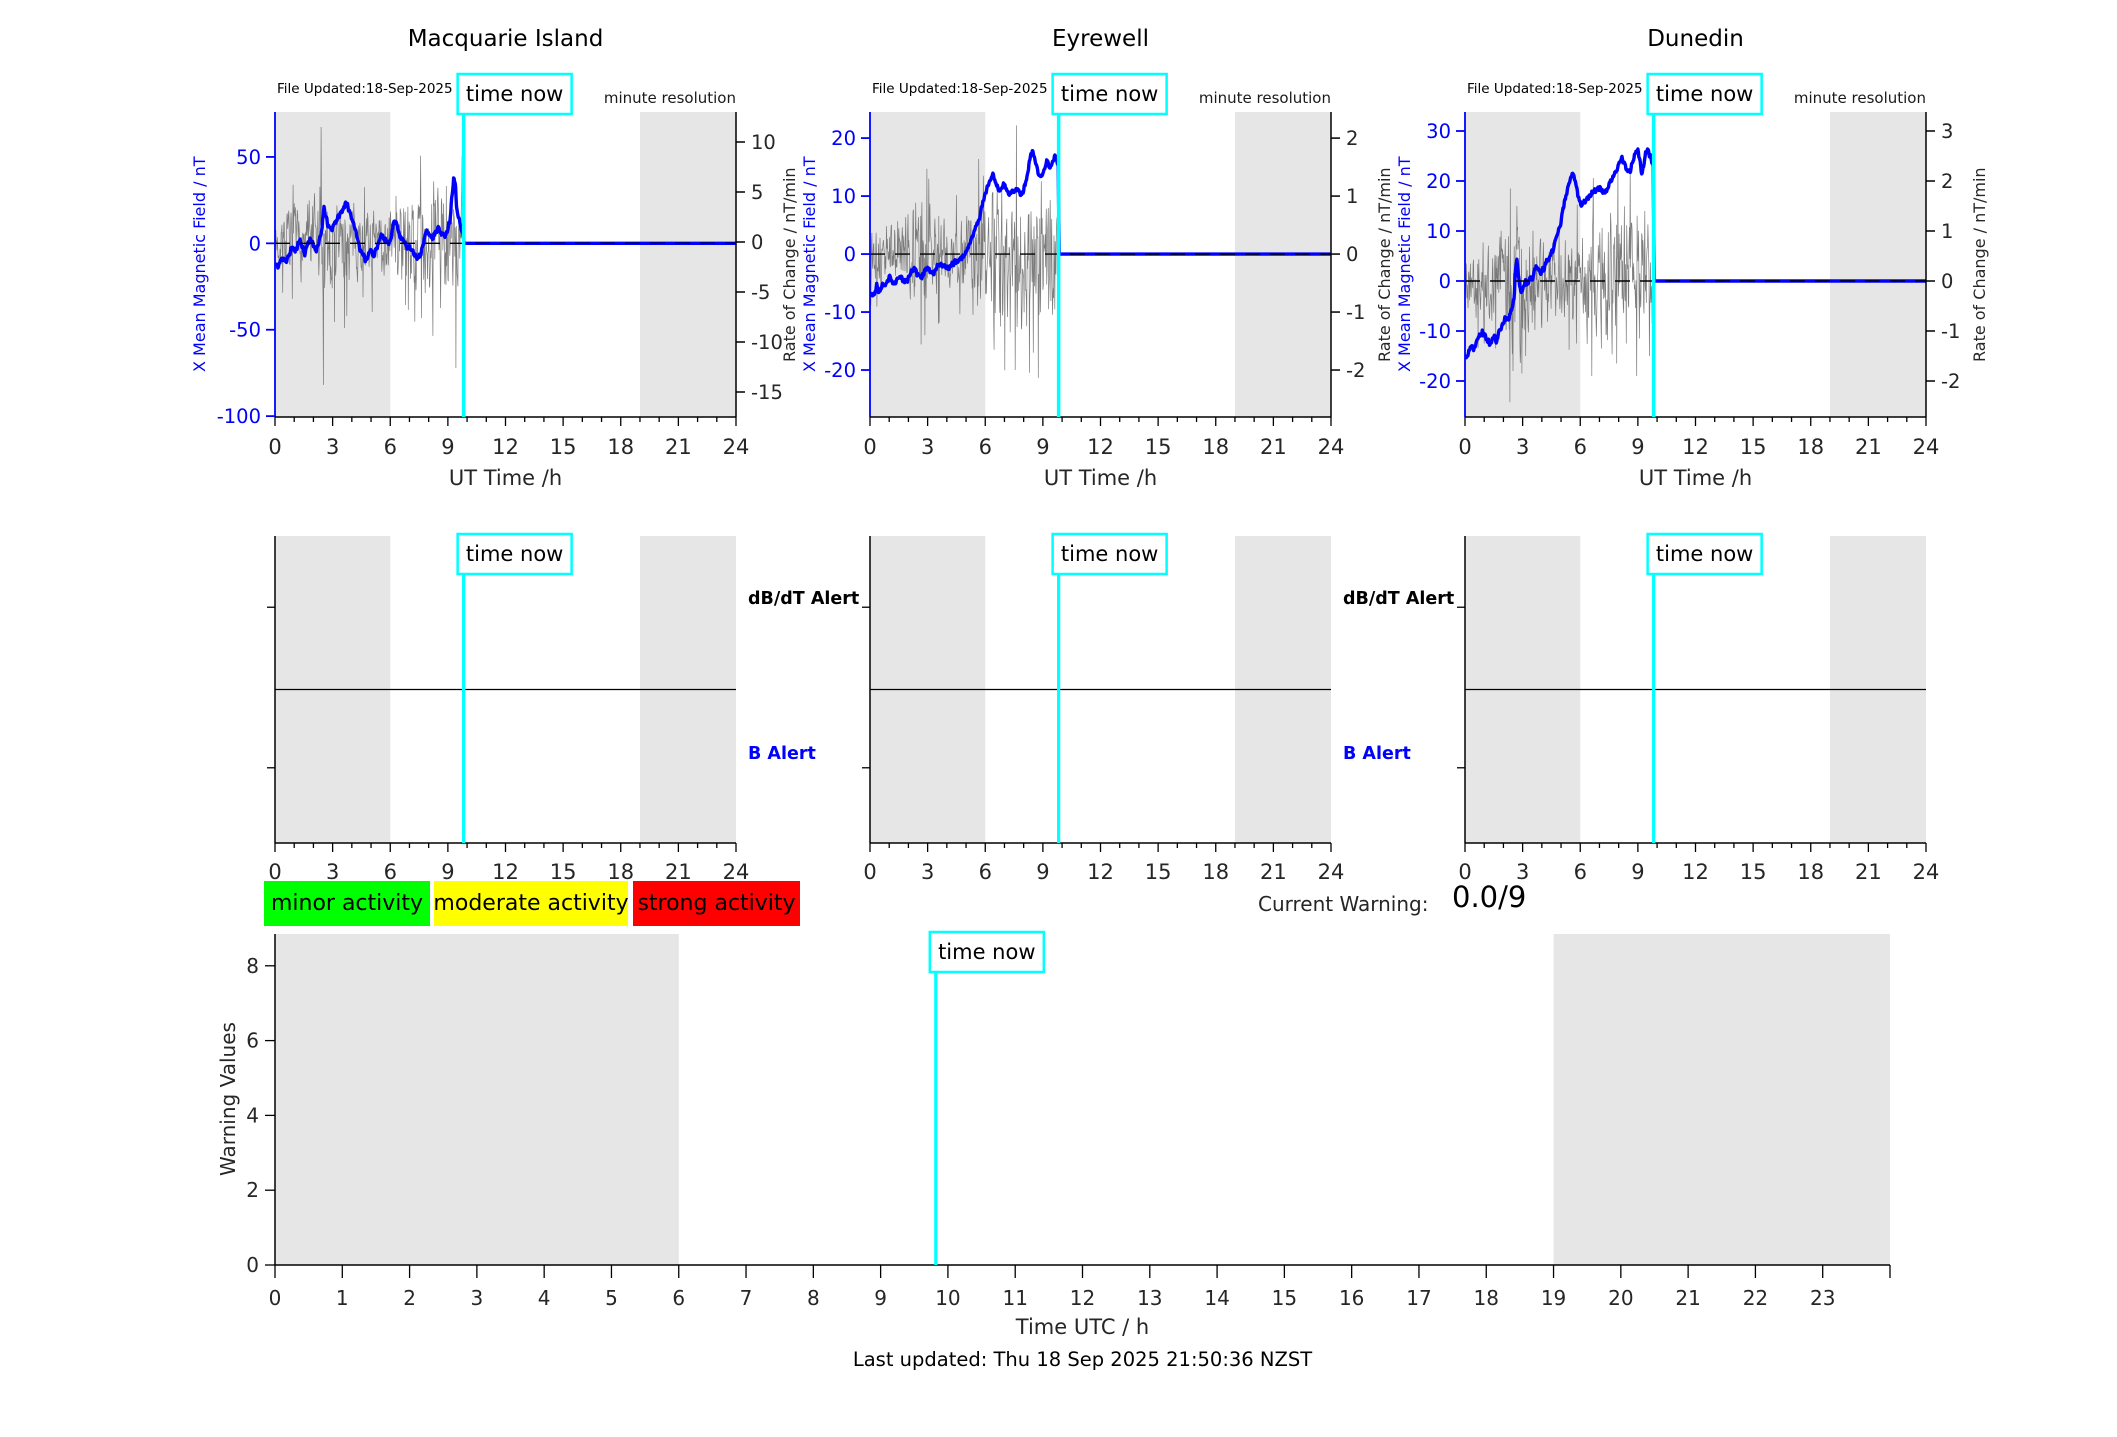 This screenshot has height=1437, width=2117. I want to click on right-tick-label: -2, so click(1950, 381).